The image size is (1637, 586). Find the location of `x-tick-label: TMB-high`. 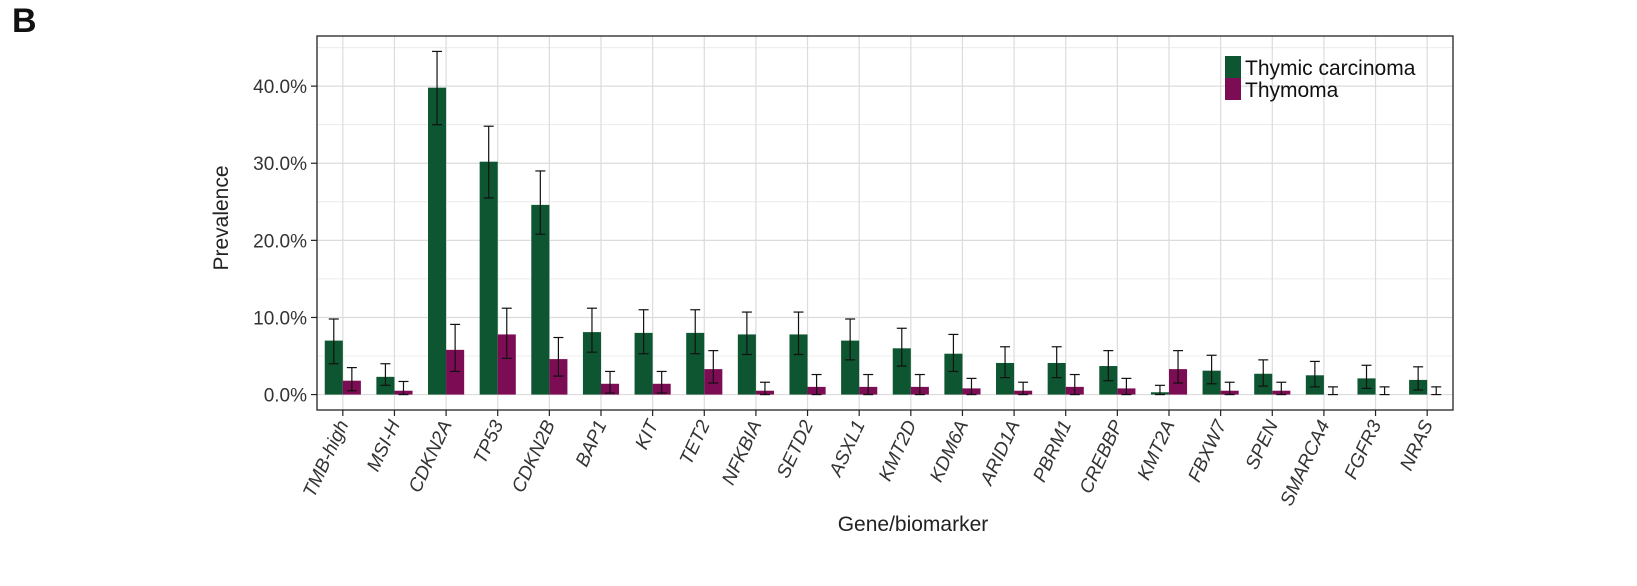

x-tick-label: TMB-high is located at coordinates (327, 459).